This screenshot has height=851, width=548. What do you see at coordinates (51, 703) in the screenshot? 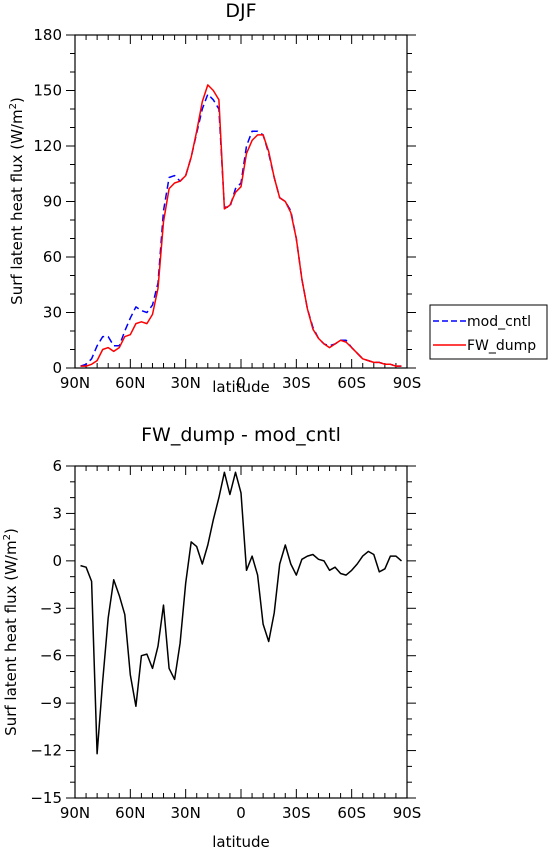
I see `bottom-y-tick-label: −9` at bounding box center [51, 703].